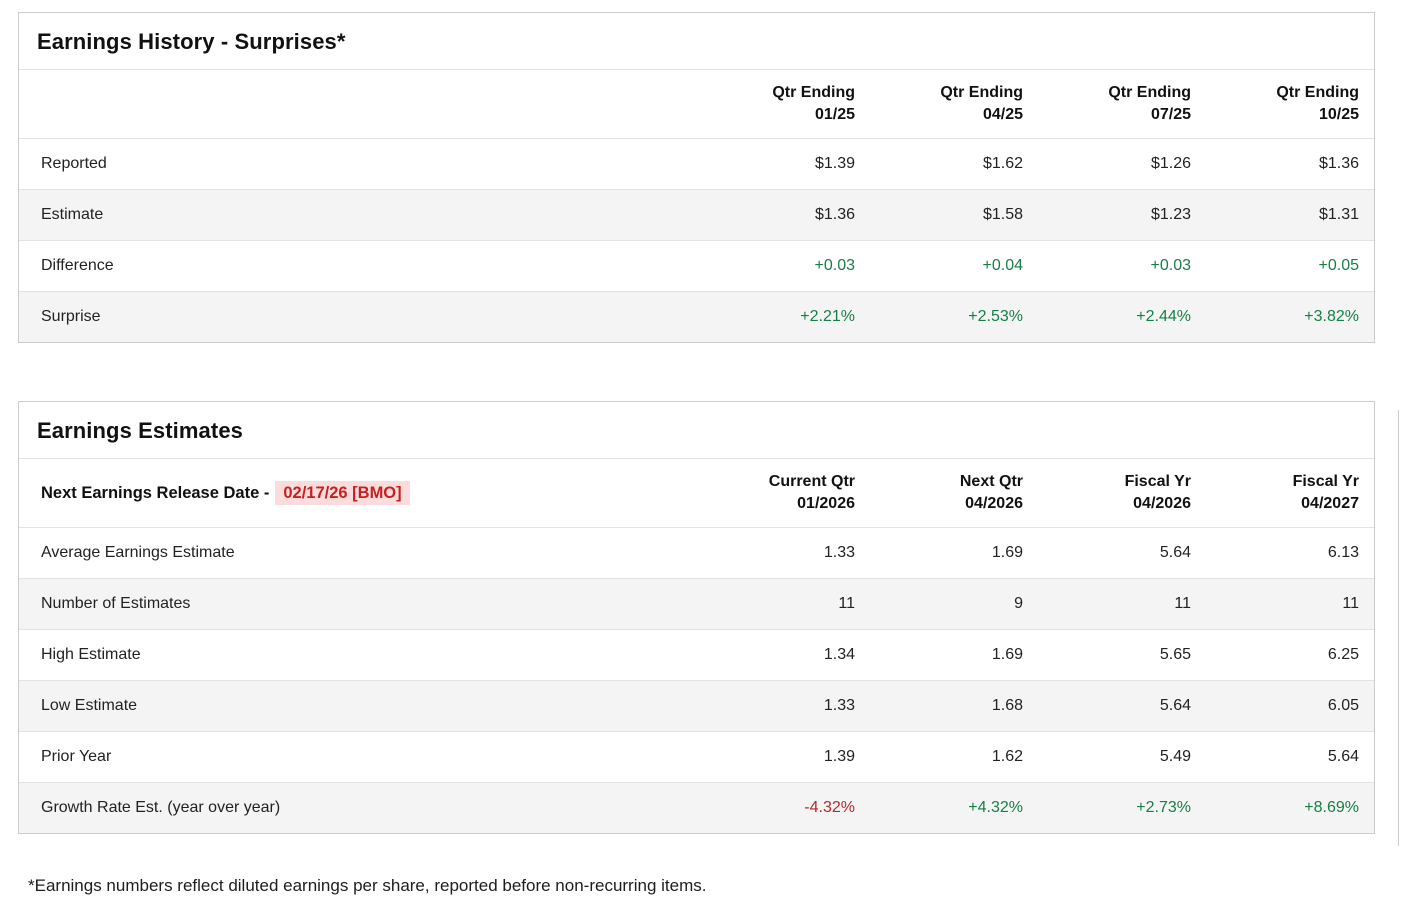 This screenshot has height=903, width=1407. What do you see at coordinates (1122, 493) in the screenshot?
I see `column-header: Fiscal Yr 04/2026` at bounding box center [1122, 493].